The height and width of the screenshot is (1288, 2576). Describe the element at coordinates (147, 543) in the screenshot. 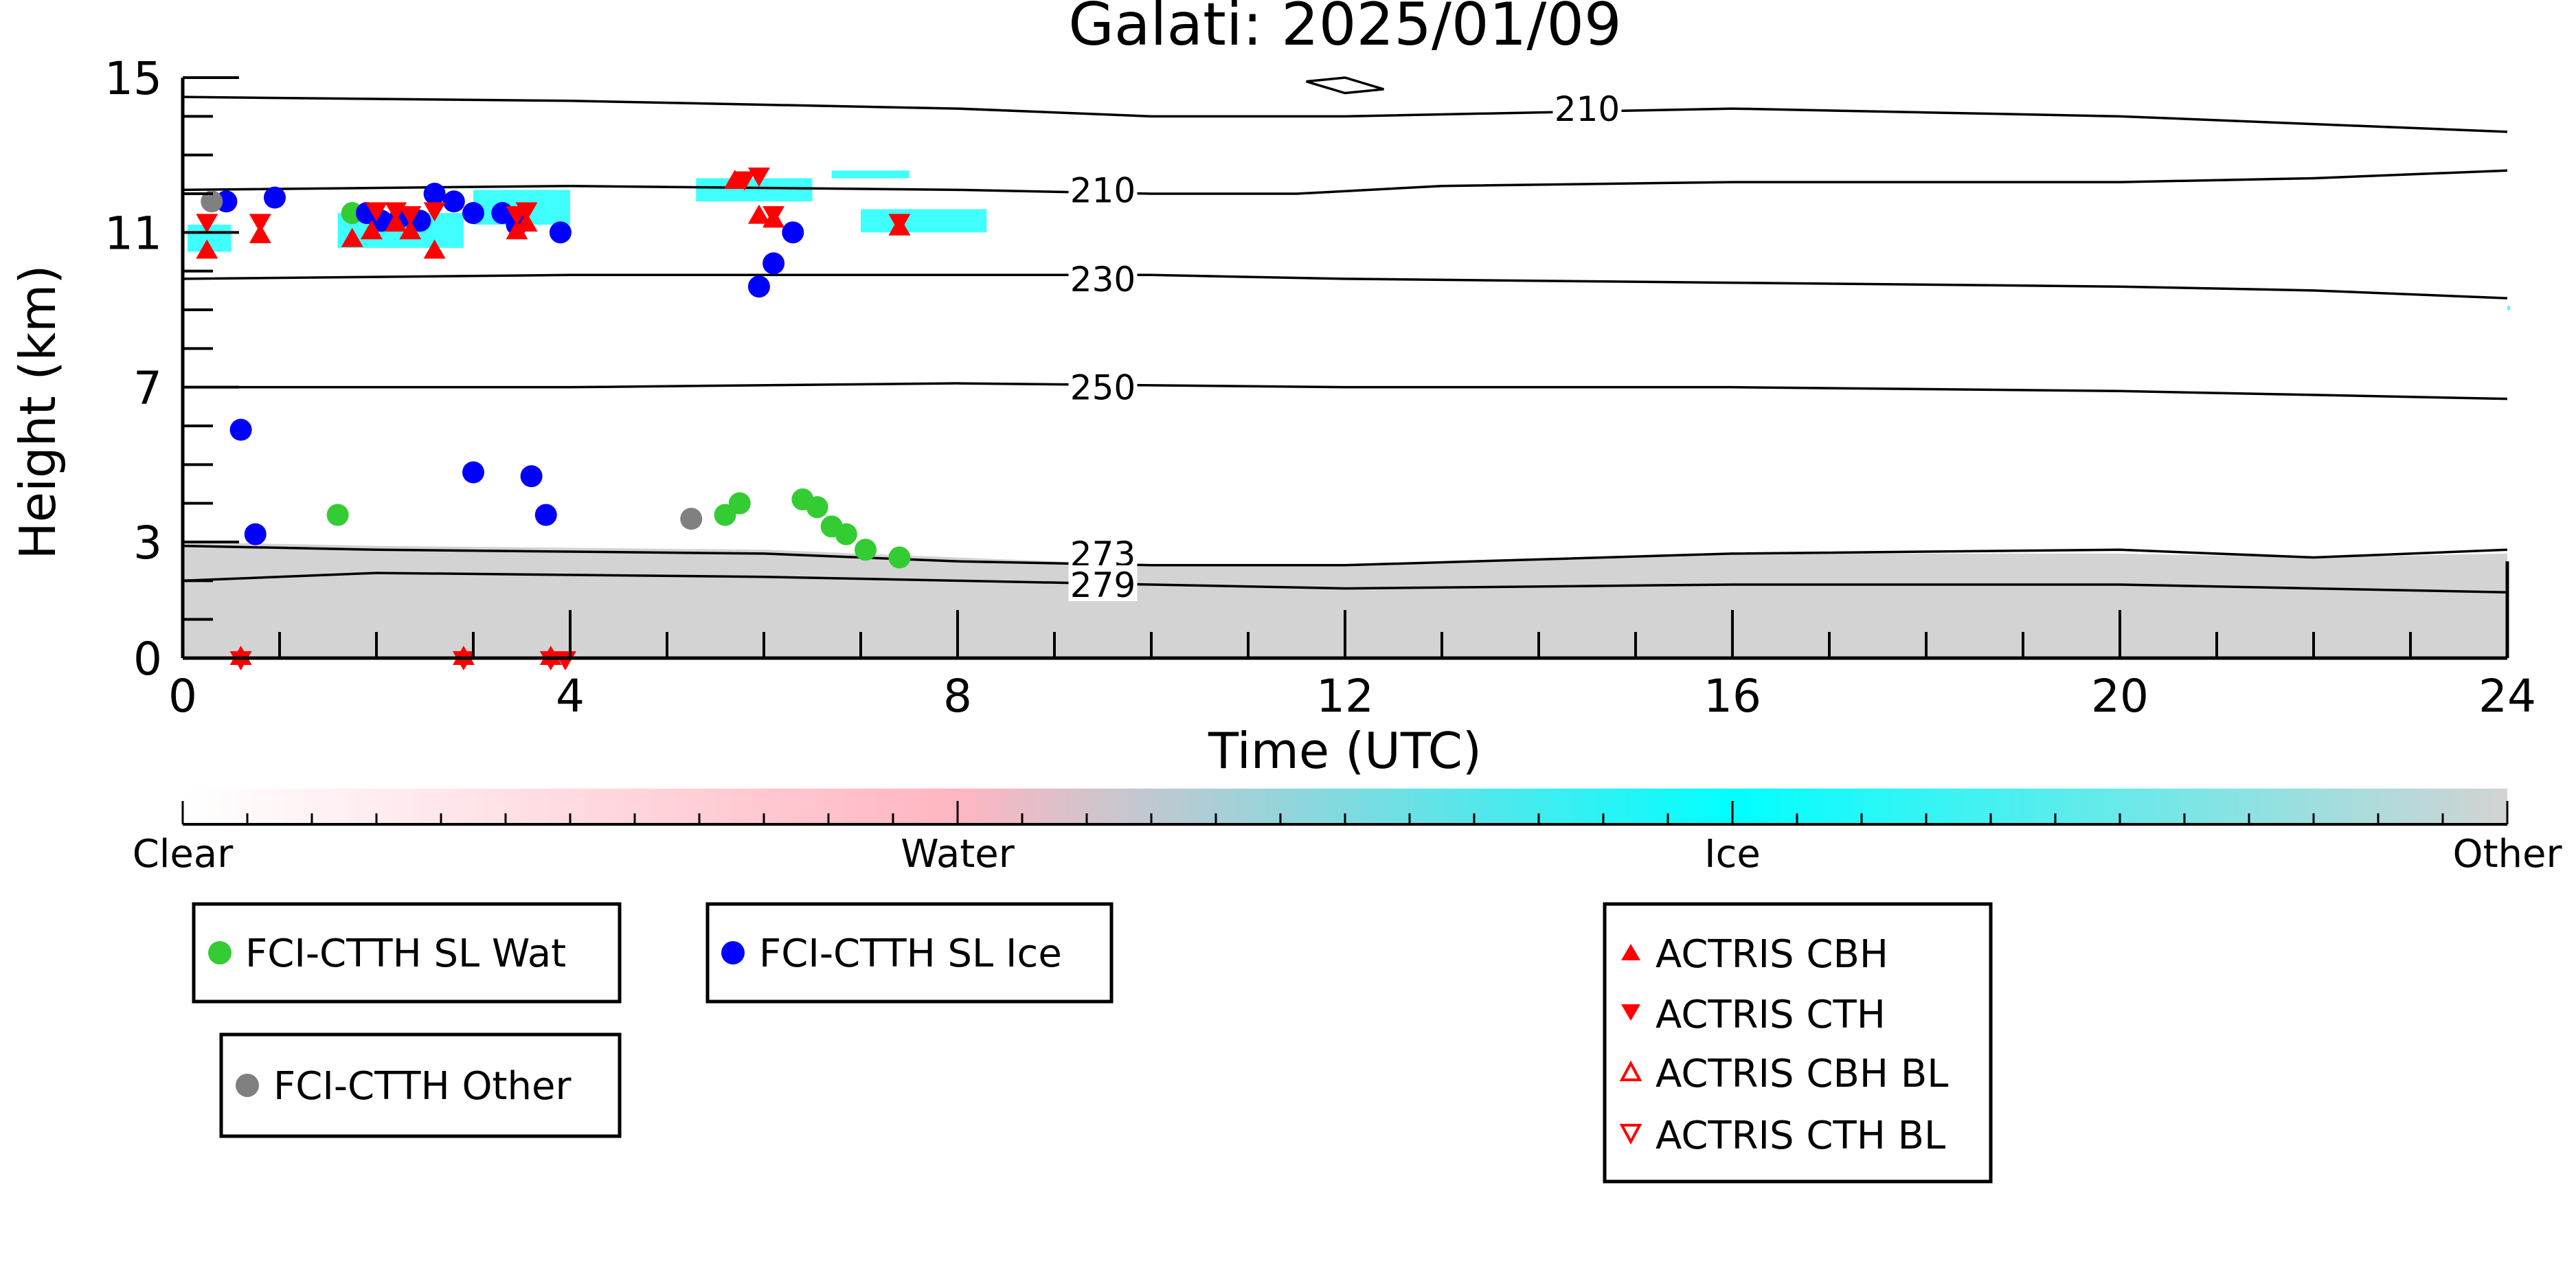

I see `y-tick-label-3: 3` at that location.